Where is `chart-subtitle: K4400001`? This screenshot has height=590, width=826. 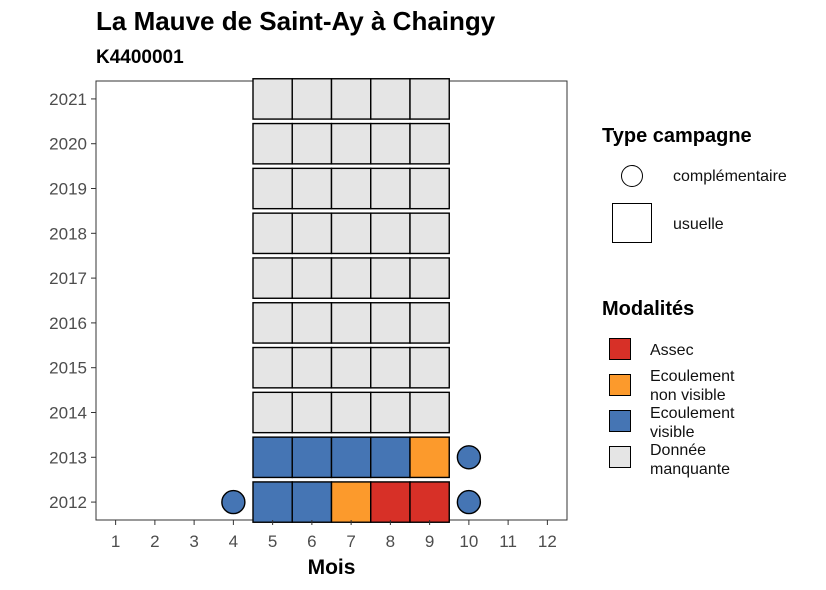
chart-subtitle: K4400001 is located at coordinates (140, 57).